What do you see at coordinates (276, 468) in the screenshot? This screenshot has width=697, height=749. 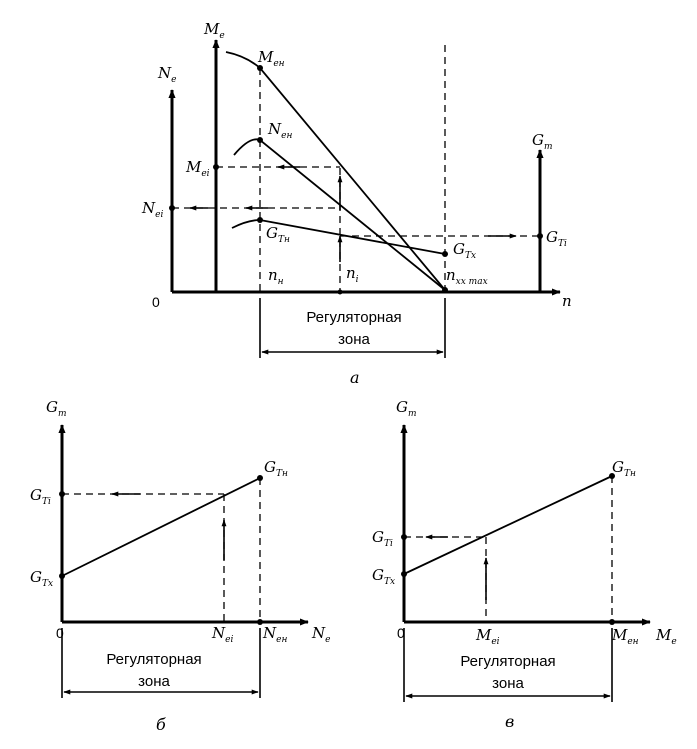 I see `gtn-label-b: GТн` at bounding box center [276, 468].